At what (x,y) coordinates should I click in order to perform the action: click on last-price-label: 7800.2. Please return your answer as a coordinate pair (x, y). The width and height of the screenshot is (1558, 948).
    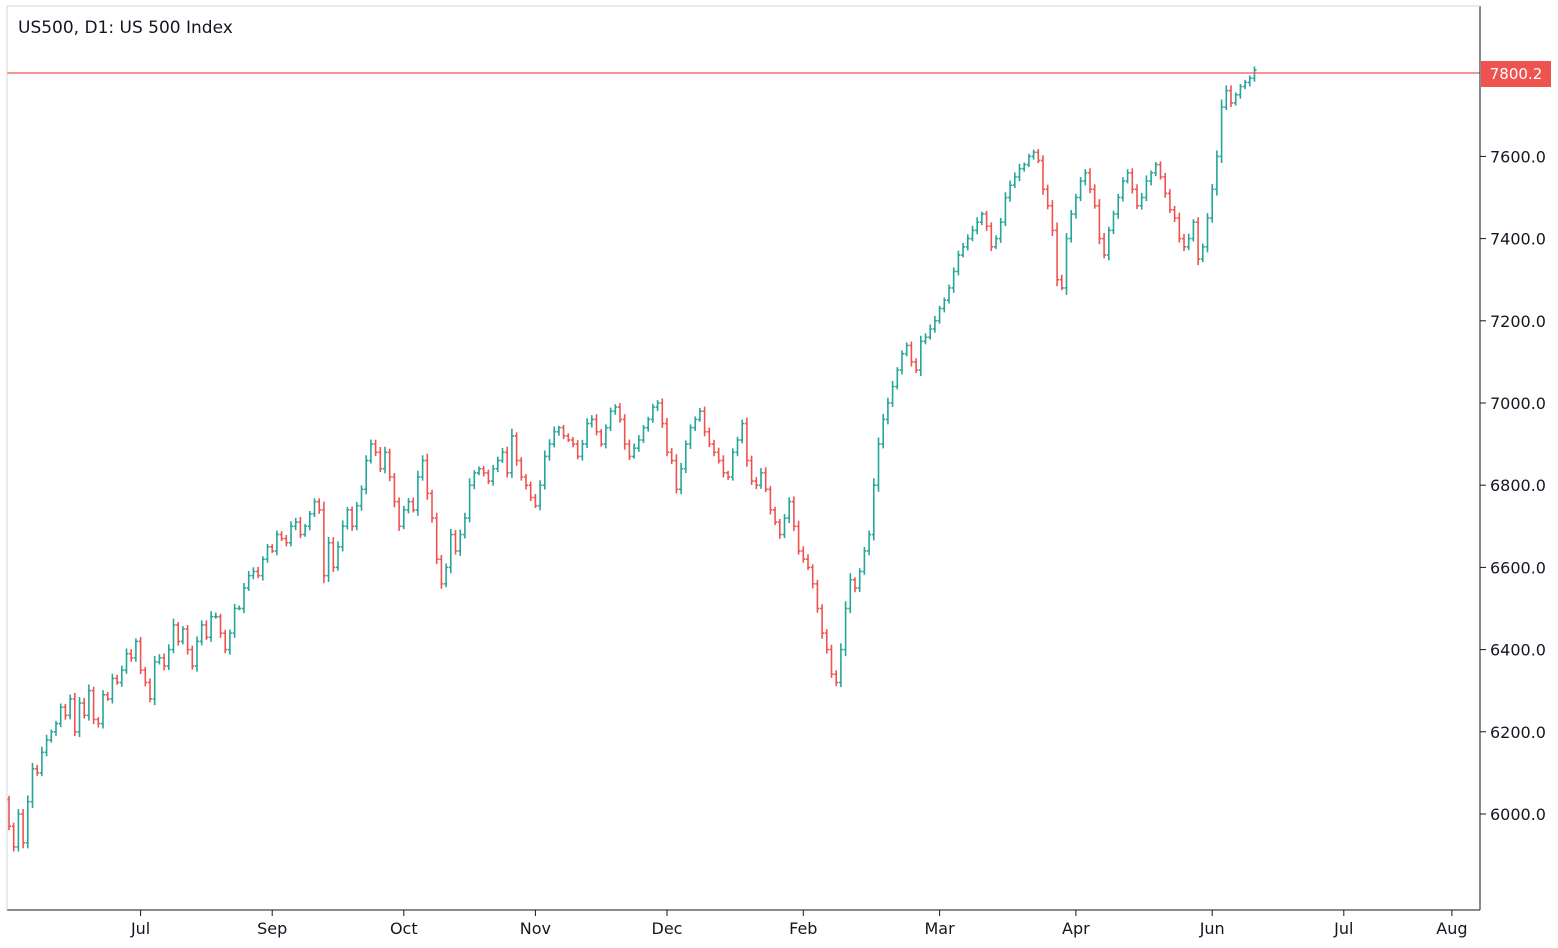
    Looking at the image, I should click on (1516, 74).